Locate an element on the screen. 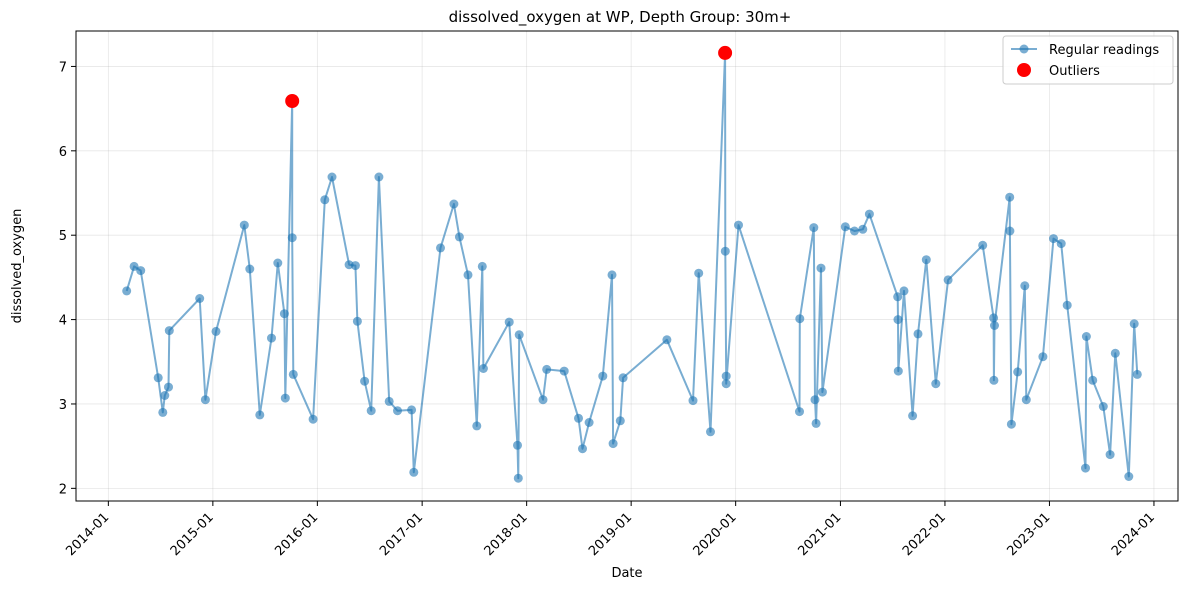 This screenshot has height=589, width=1189. legend-outlier-label: Outliers is located at coordinates (1074, 71).